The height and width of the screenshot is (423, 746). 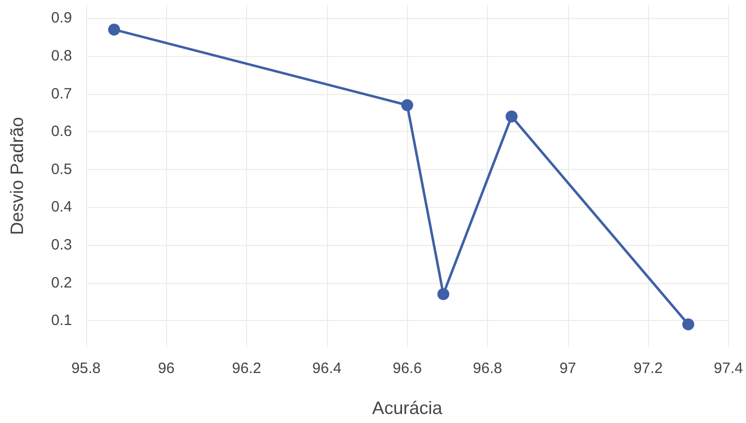 What do you see at coordinates (327, 368) in the screenshot?
I see `x-tick-label: 96.4` at bounding box center [327, 368].